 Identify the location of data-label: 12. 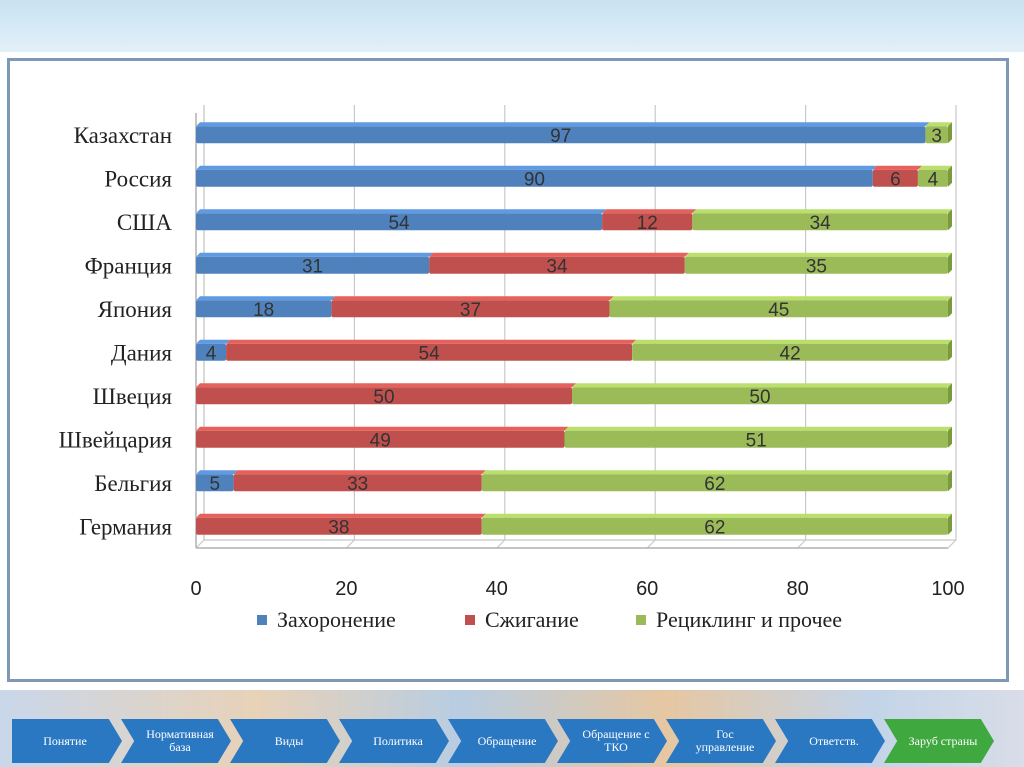
(647, 223).